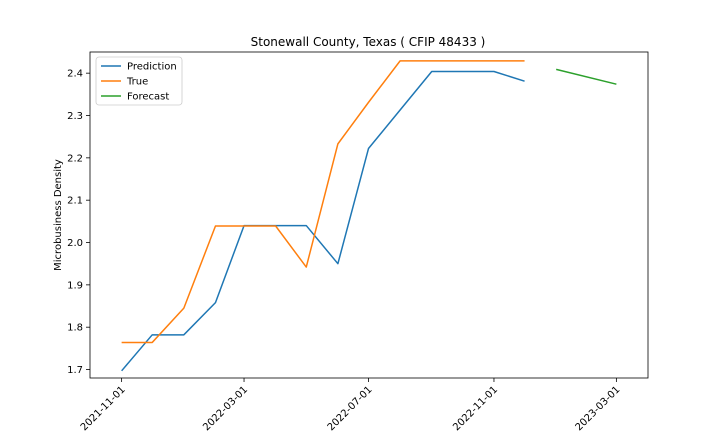 This screenshot has width=720, height=432. Describe the element at coordinates (58, 215) in the screenshot. I see `y-axis-label: Microbusiness Density` at that location.